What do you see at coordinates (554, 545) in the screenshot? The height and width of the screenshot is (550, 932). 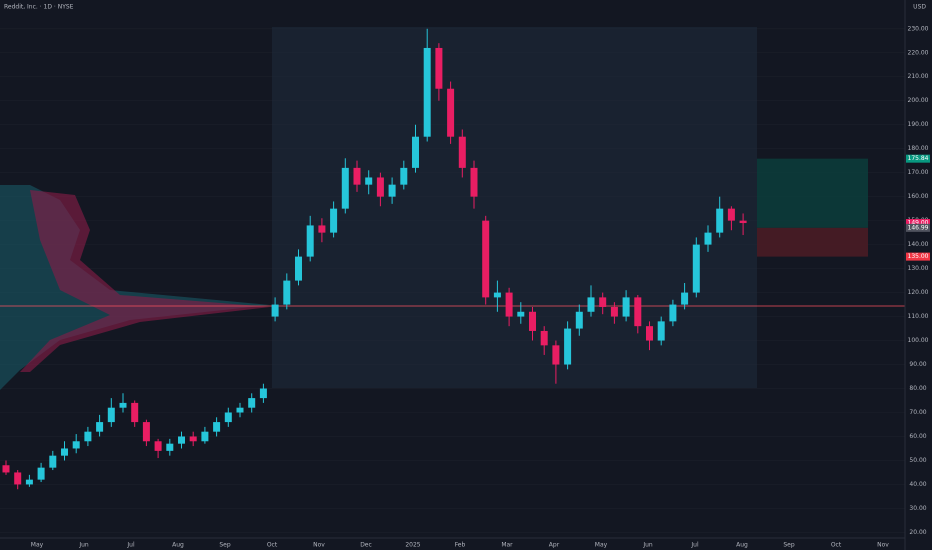 I see `x-tick-label: Apr` at bounding box center [554, 545].